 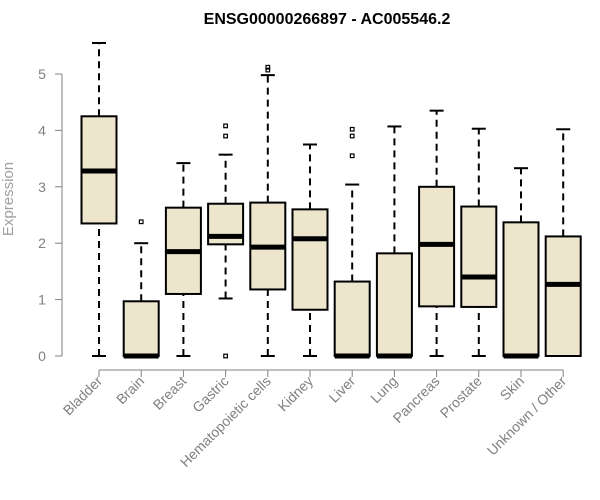 What do you see at coordinates (512, 388) in the screenshot?
I see `x-category-label: Skin` at bounding box center [512, 388].